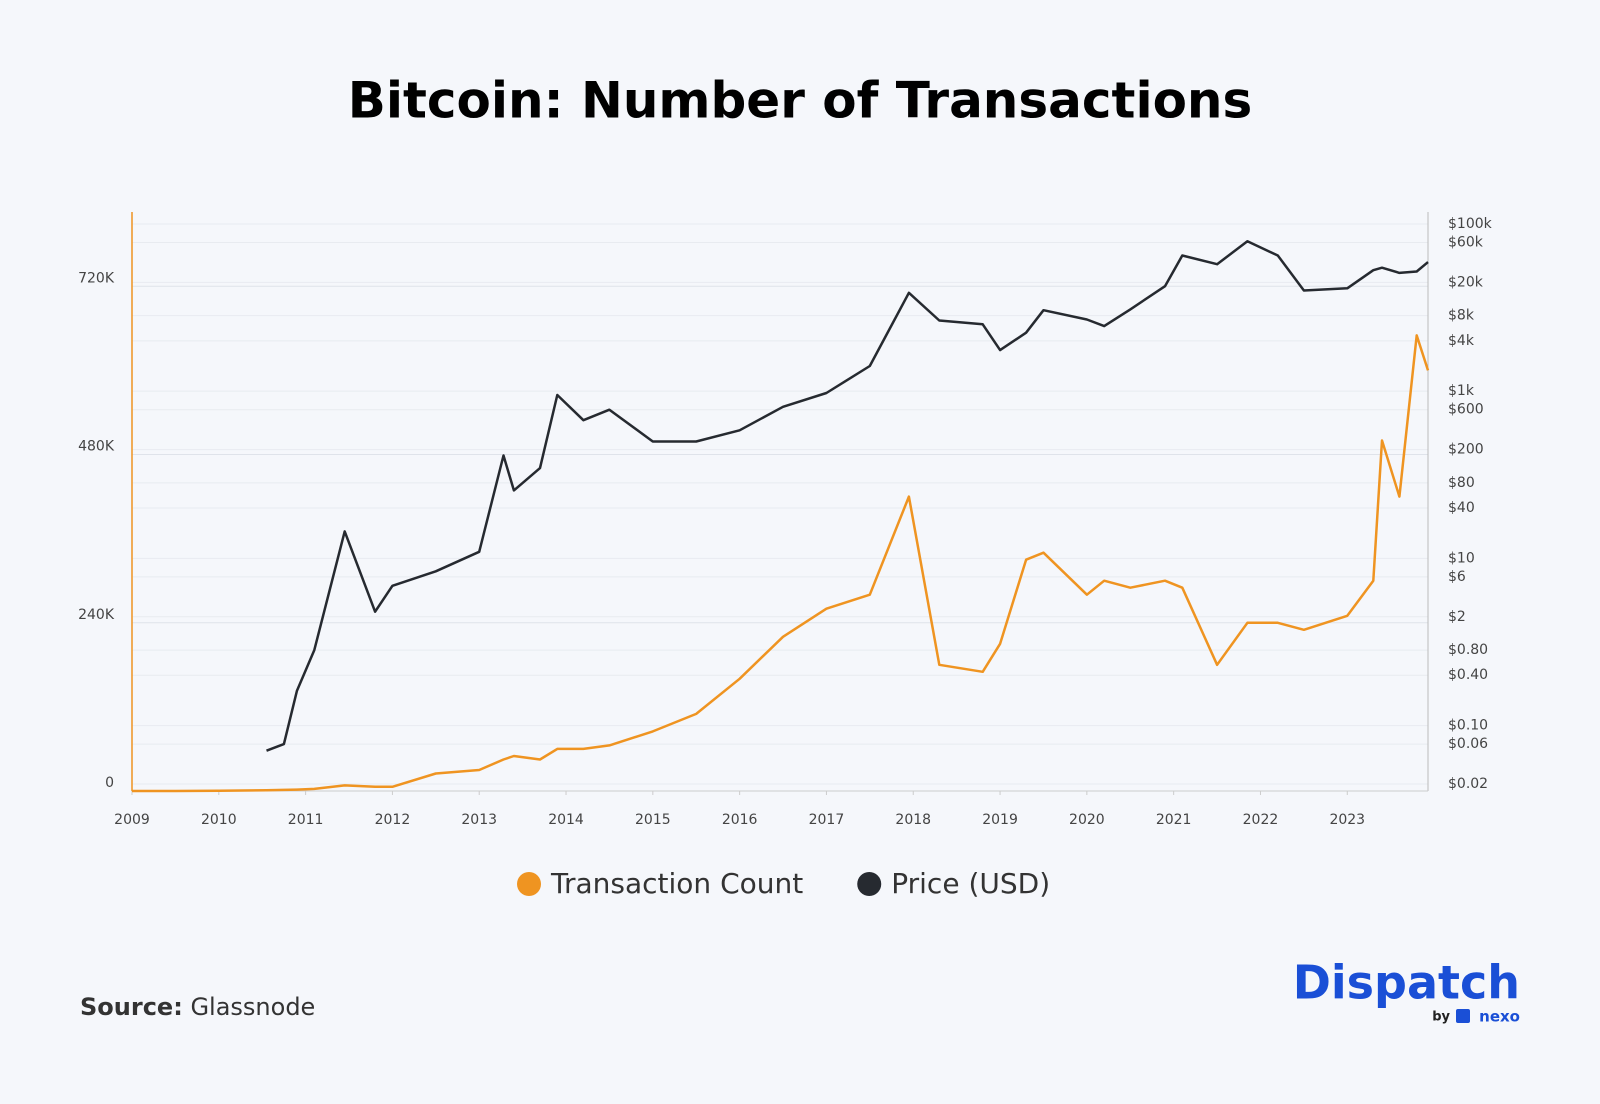 The height and width of the screenshot is (1104, 1600). I want to click on partner-icon, so click(1463, 1016).